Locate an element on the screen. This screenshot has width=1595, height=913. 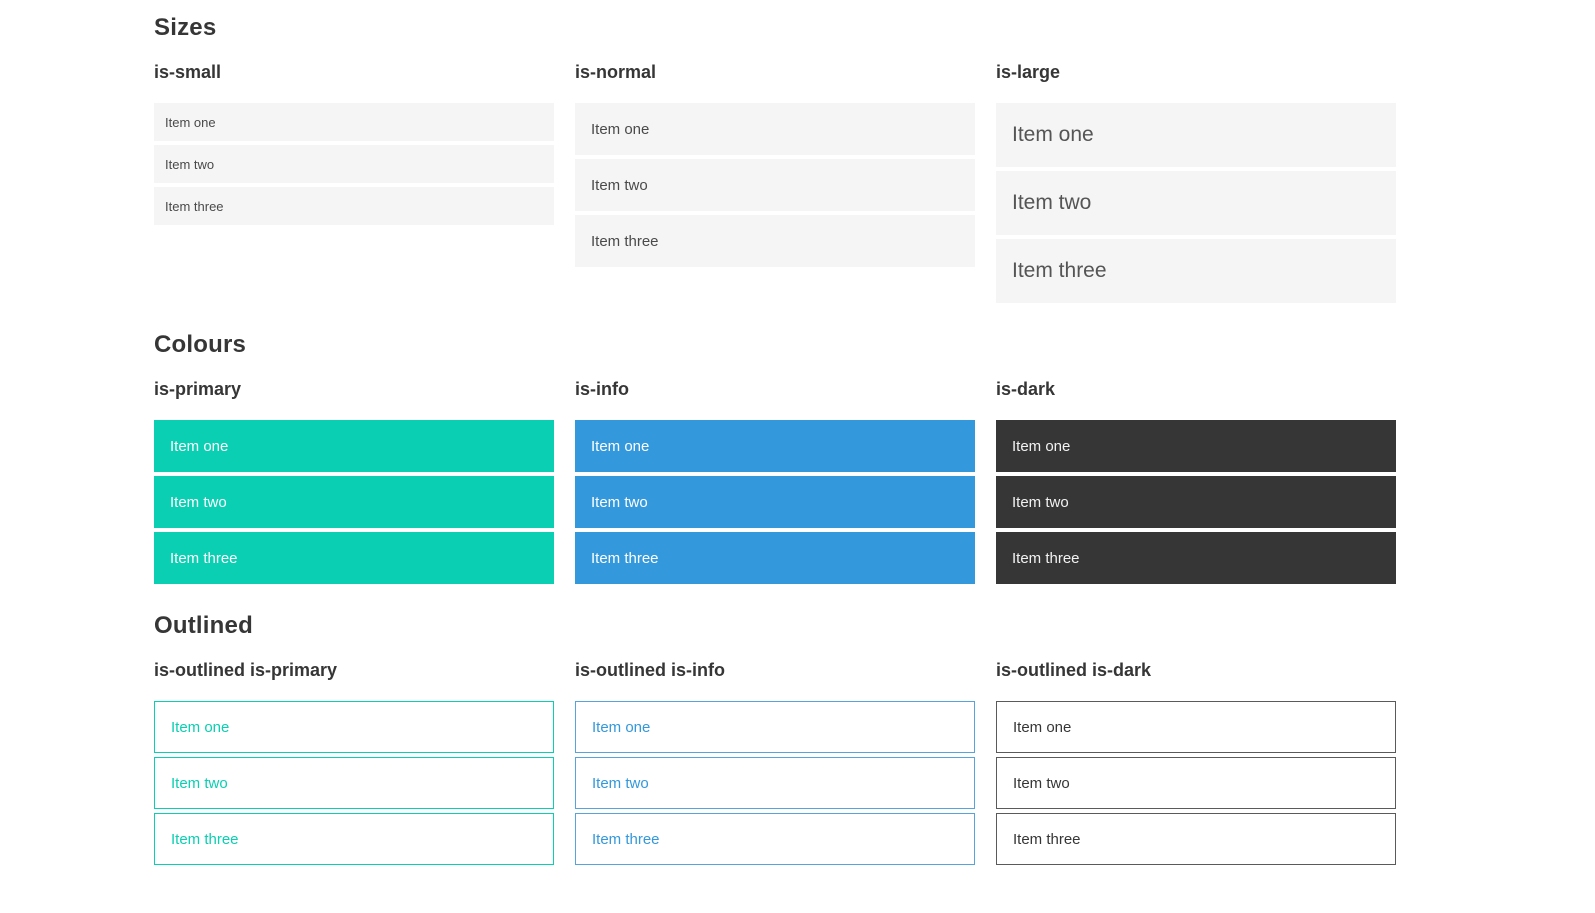
column-is-large: is-large Item one Item two Item three is located at coordinates (1196, 184).